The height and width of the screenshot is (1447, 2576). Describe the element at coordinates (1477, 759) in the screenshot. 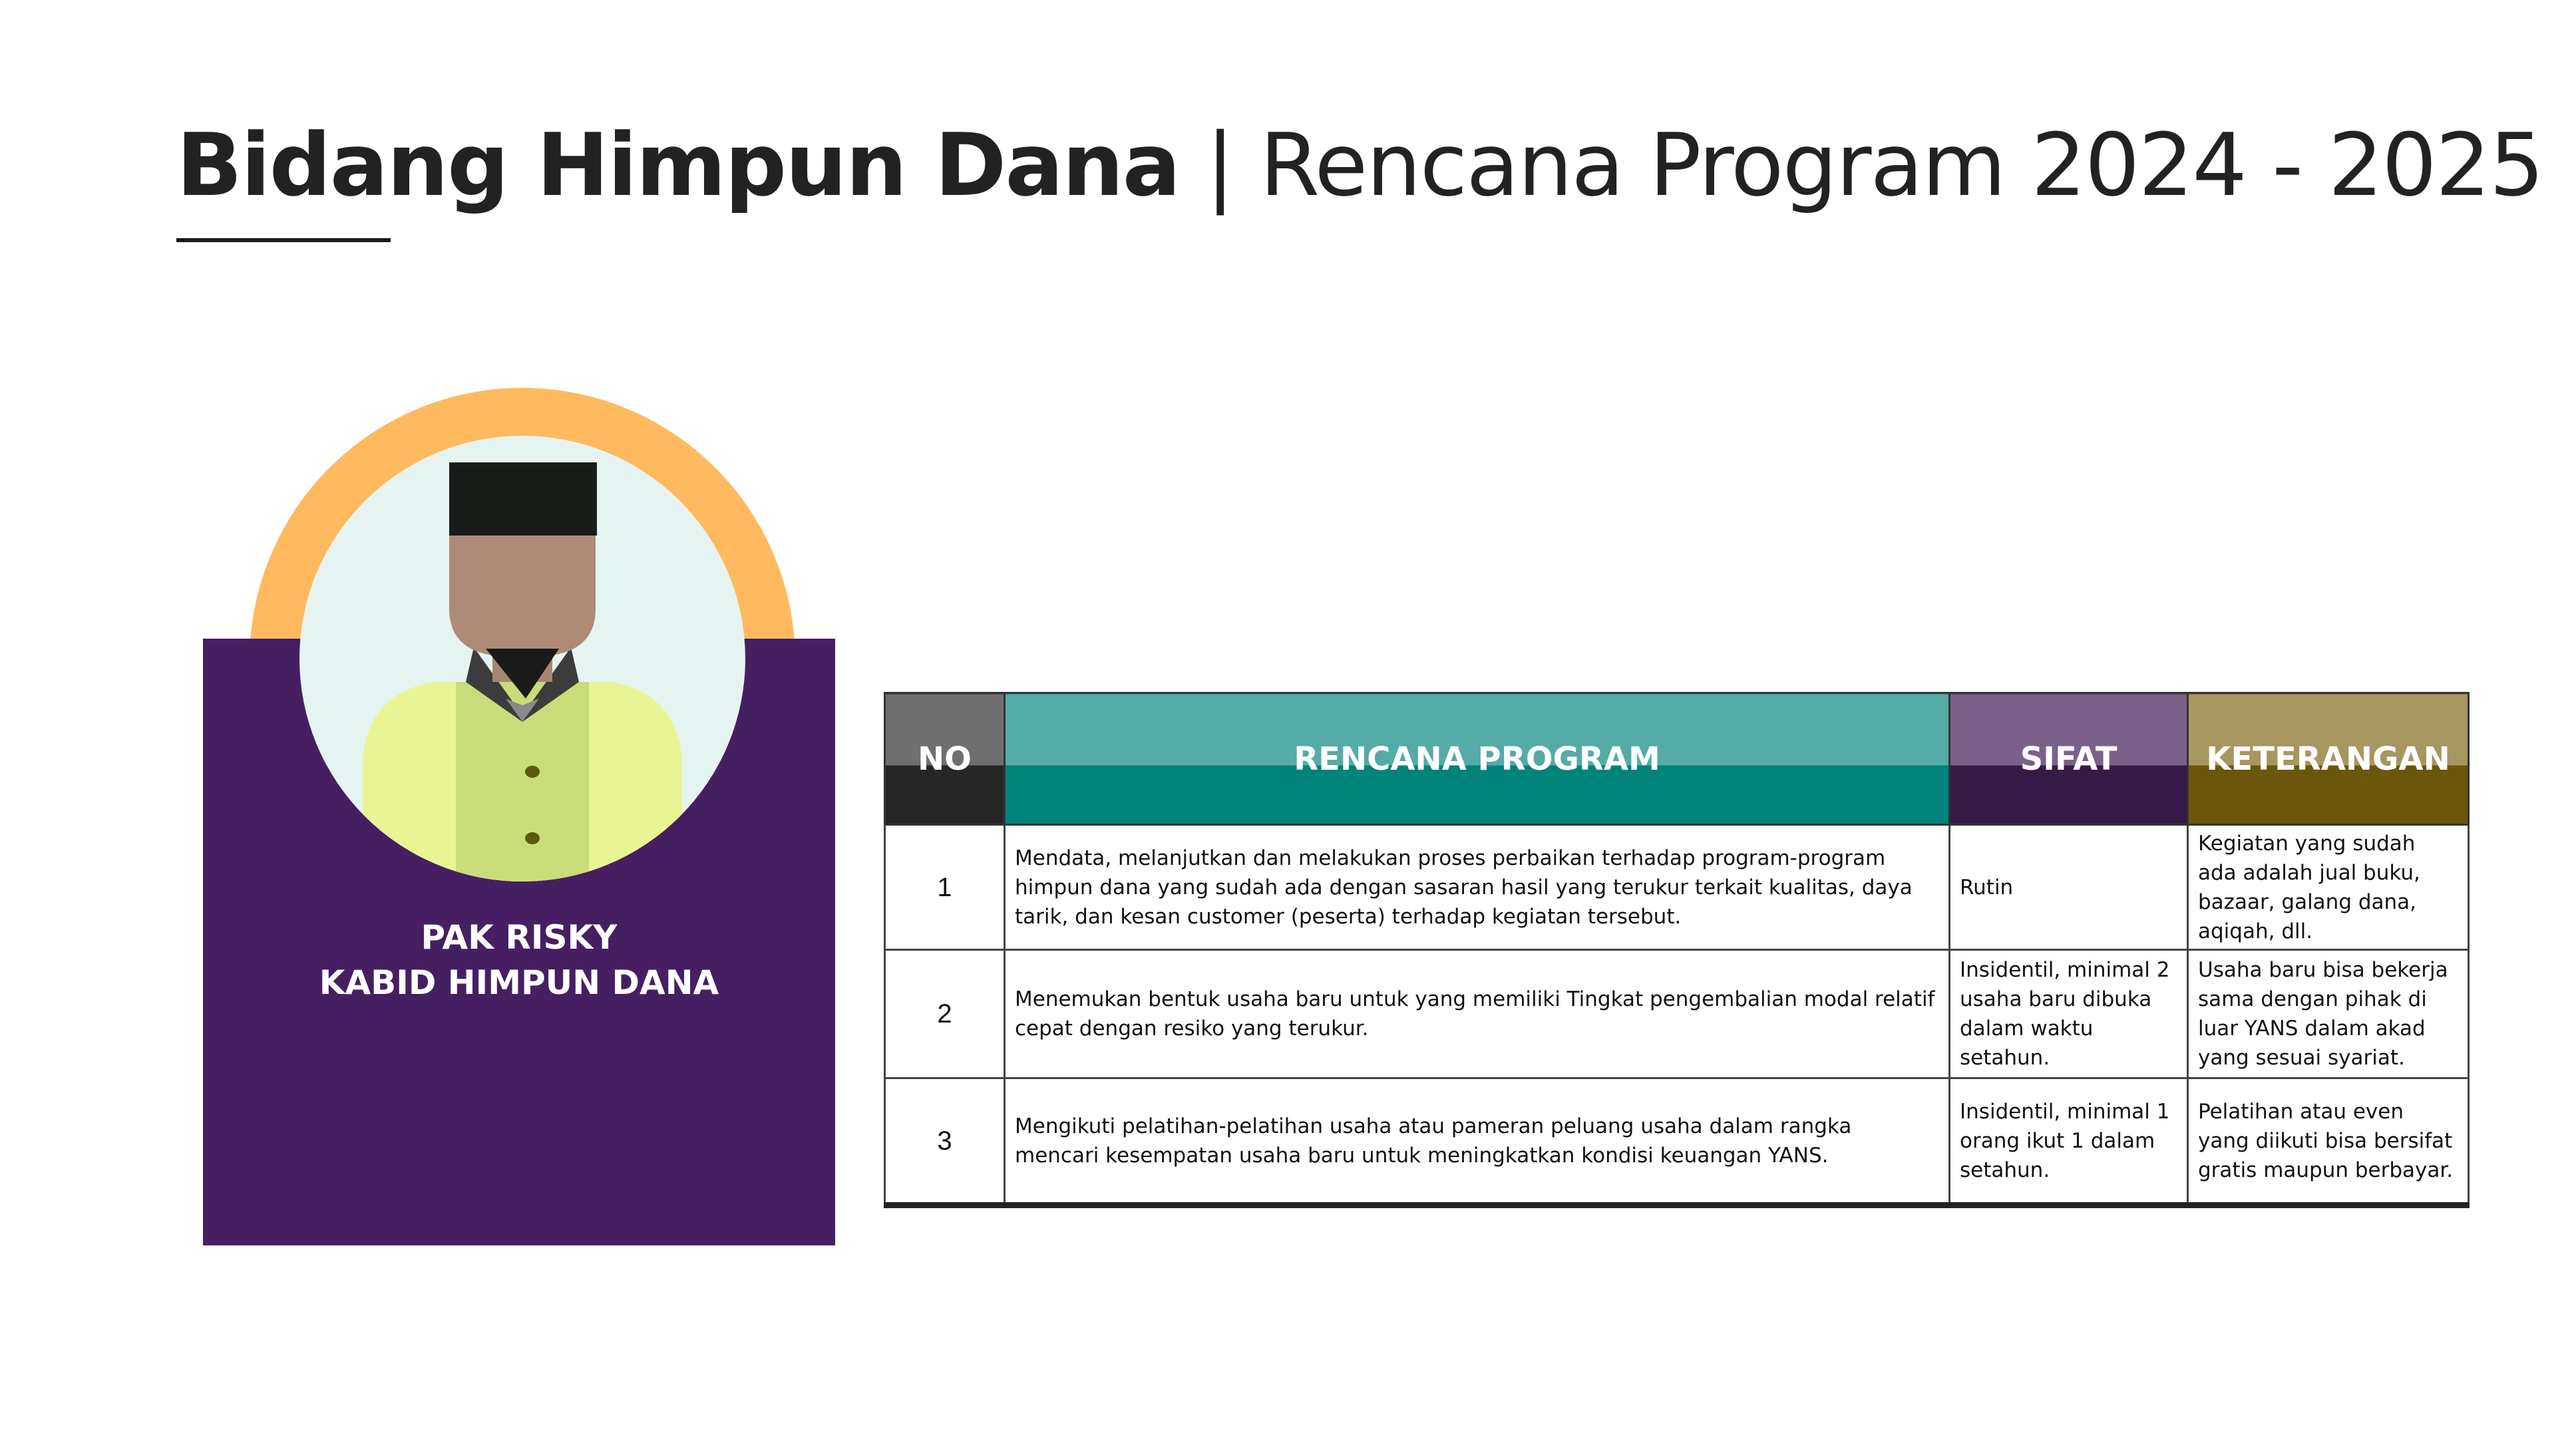

I see `header-program: RENCANA PROGRAM` at that location.